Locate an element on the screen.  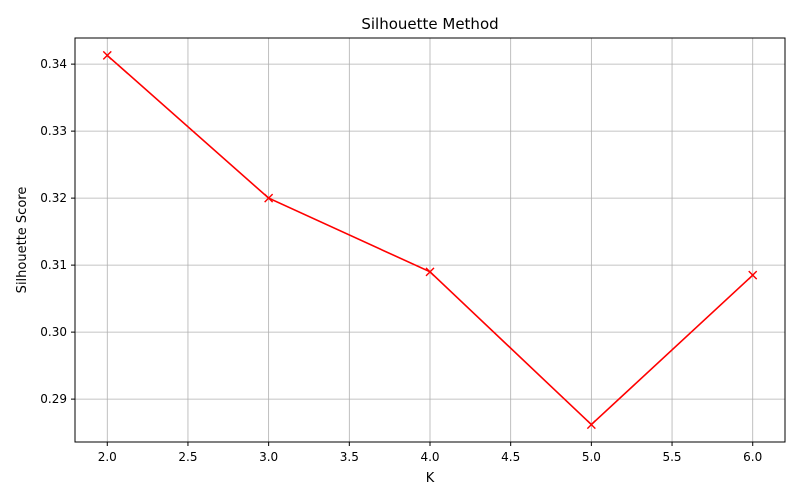
x-tick-label: 2.0 is located at coordinates (107, 457).